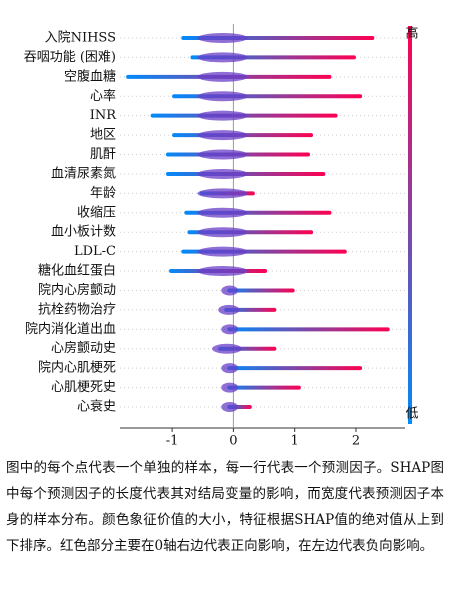  I want to click on colorbar-low: 低, so click(411, 414).